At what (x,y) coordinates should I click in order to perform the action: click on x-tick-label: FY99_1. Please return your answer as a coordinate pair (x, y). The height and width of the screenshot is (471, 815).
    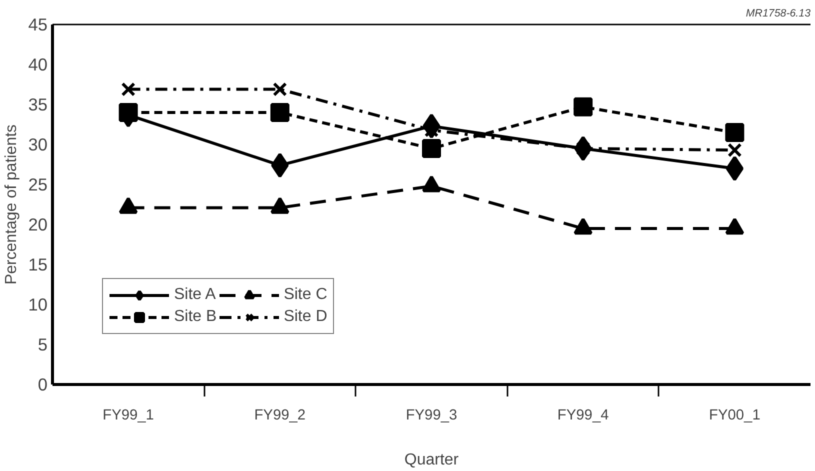
    Looking at the image, I should click on (128, 416).